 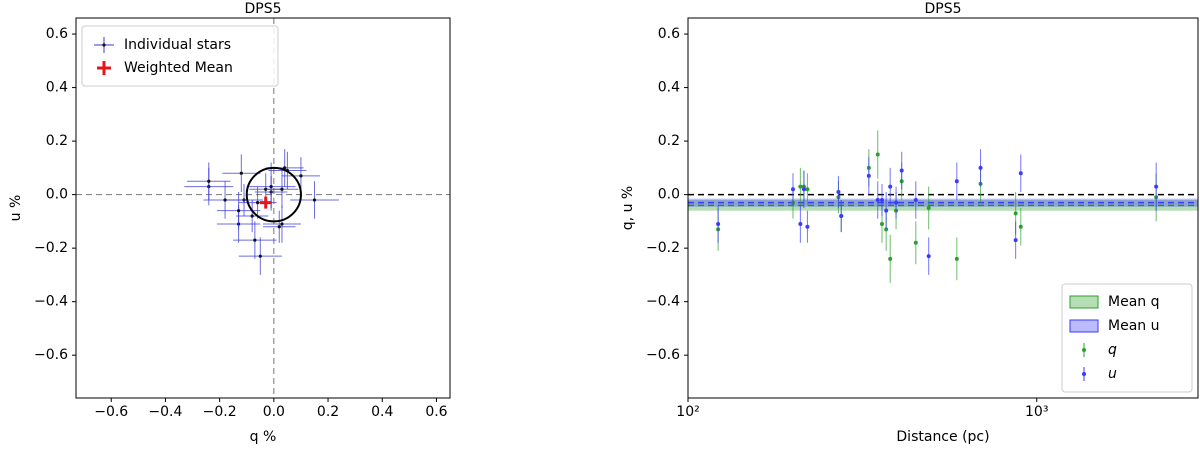 I want to click on x-tick-label: −0.4, so click(x=165, y=412).